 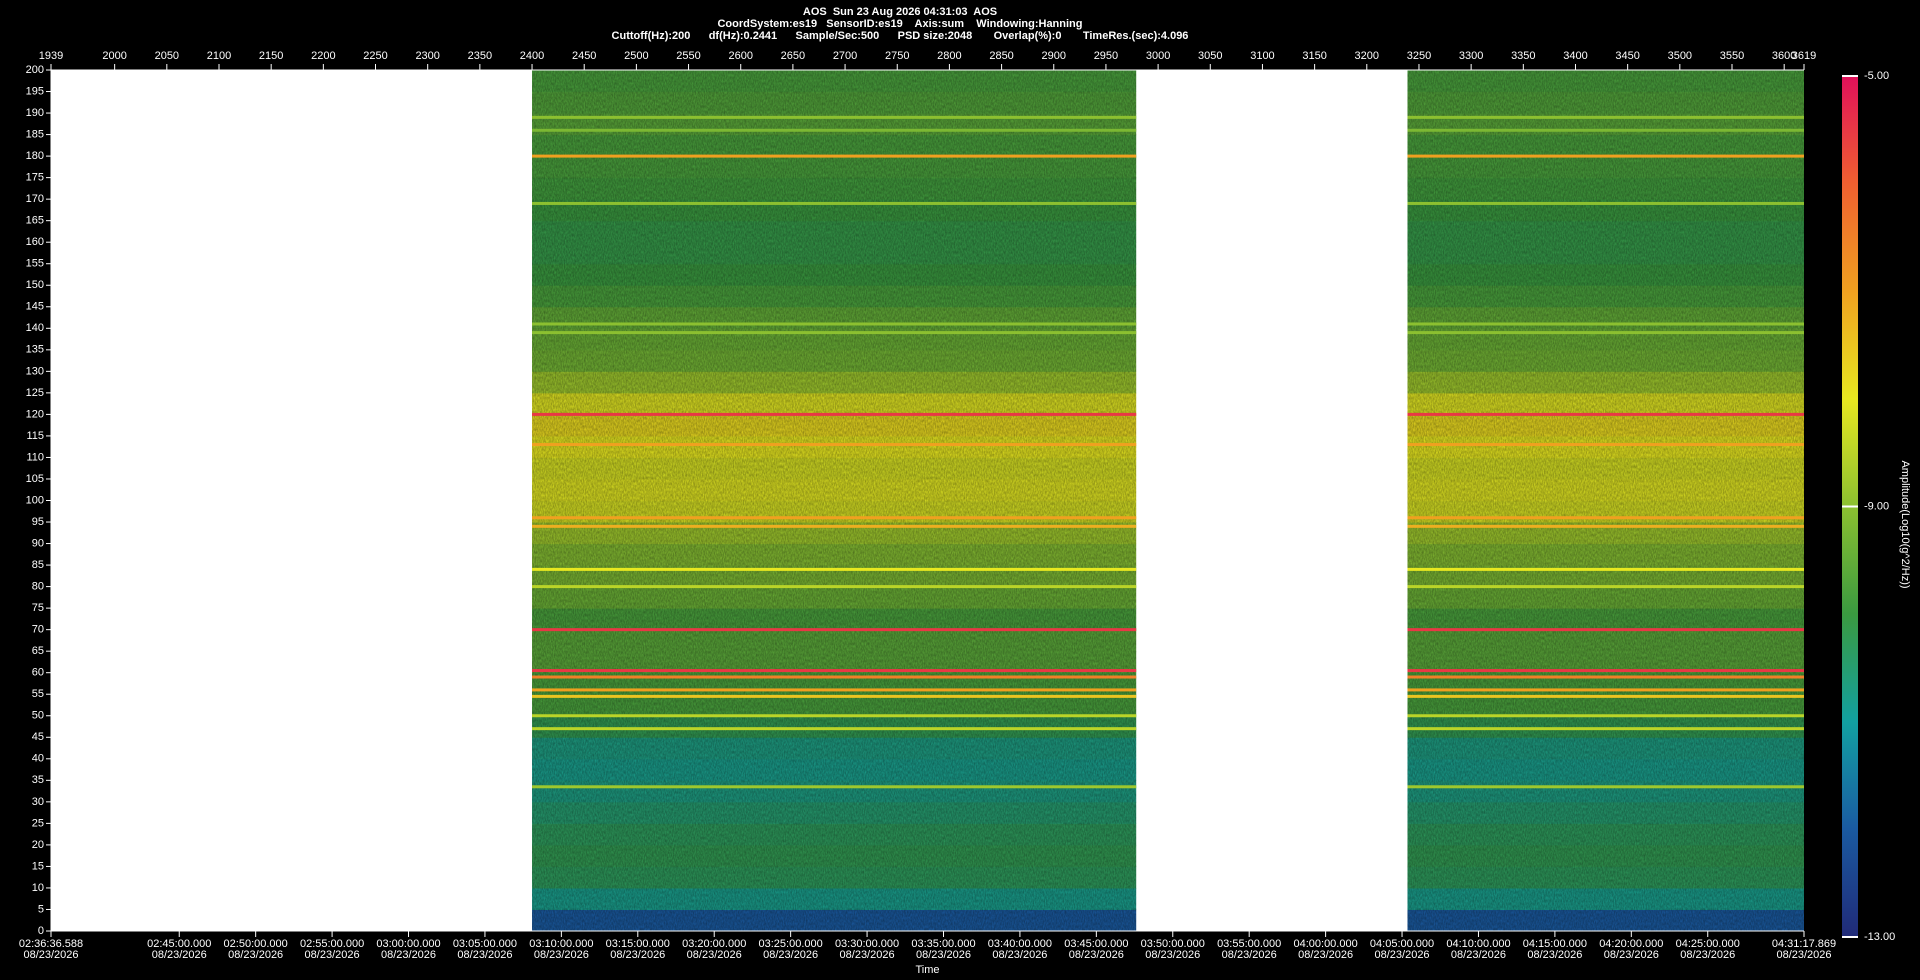 I want to click on top-tick-label: 2750, so click(x=897, y=56).